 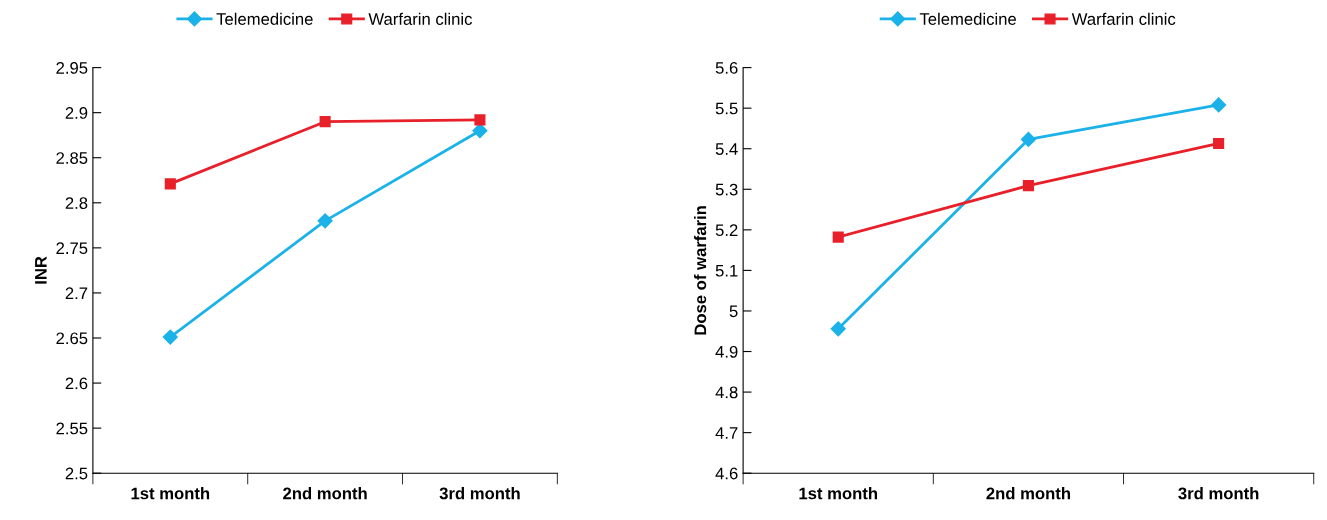 What do you see at coordinates (76, 473) in the screenshot?
I see `y-tick-label: 2.5` at bounding box center [76, 473].